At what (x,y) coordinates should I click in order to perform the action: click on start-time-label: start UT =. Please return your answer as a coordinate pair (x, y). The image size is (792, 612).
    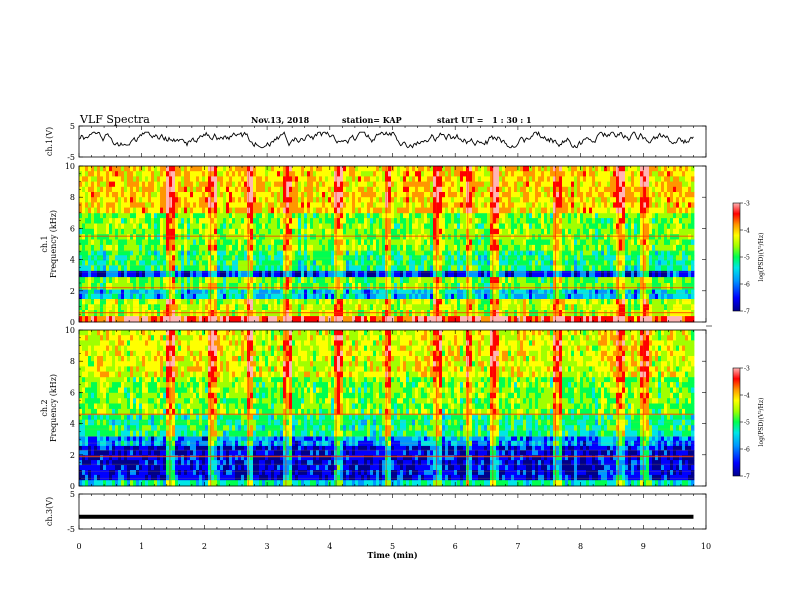
    Looking at the image, I should click on (460, 120).